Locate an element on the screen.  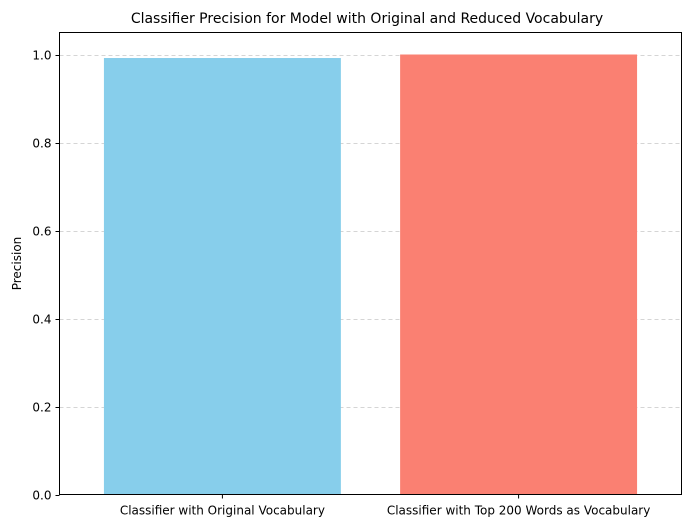
y-tick-label: 0.6 is located at coordinates (41, 232).